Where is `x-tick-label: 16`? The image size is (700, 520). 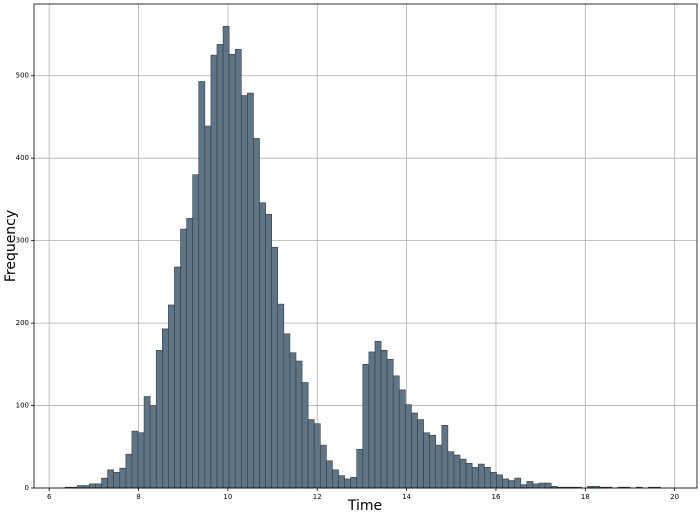 x-tick-label: 16 is located at coordinates (495, 497).